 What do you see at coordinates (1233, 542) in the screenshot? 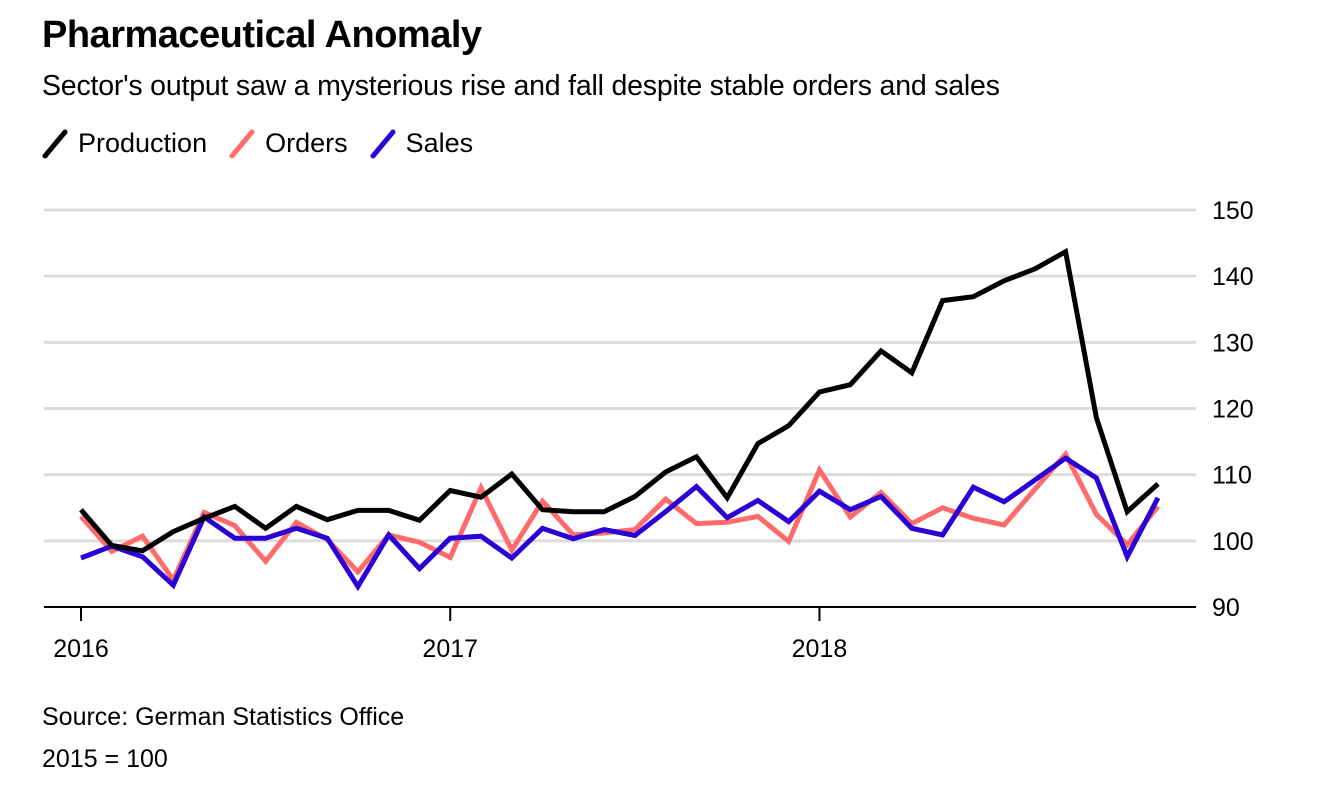
I see `y-tick-label: 100` at bounding box center [1233, 542].